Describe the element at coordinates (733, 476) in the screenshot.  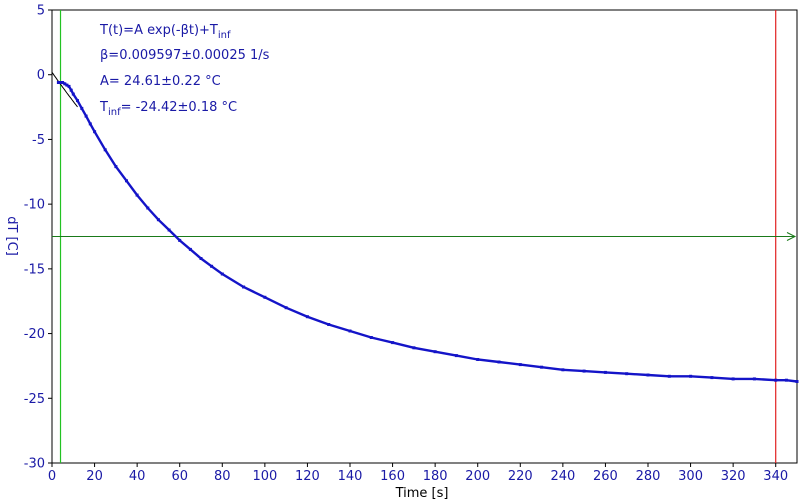
I see `x-tick-label: 320` at that location.